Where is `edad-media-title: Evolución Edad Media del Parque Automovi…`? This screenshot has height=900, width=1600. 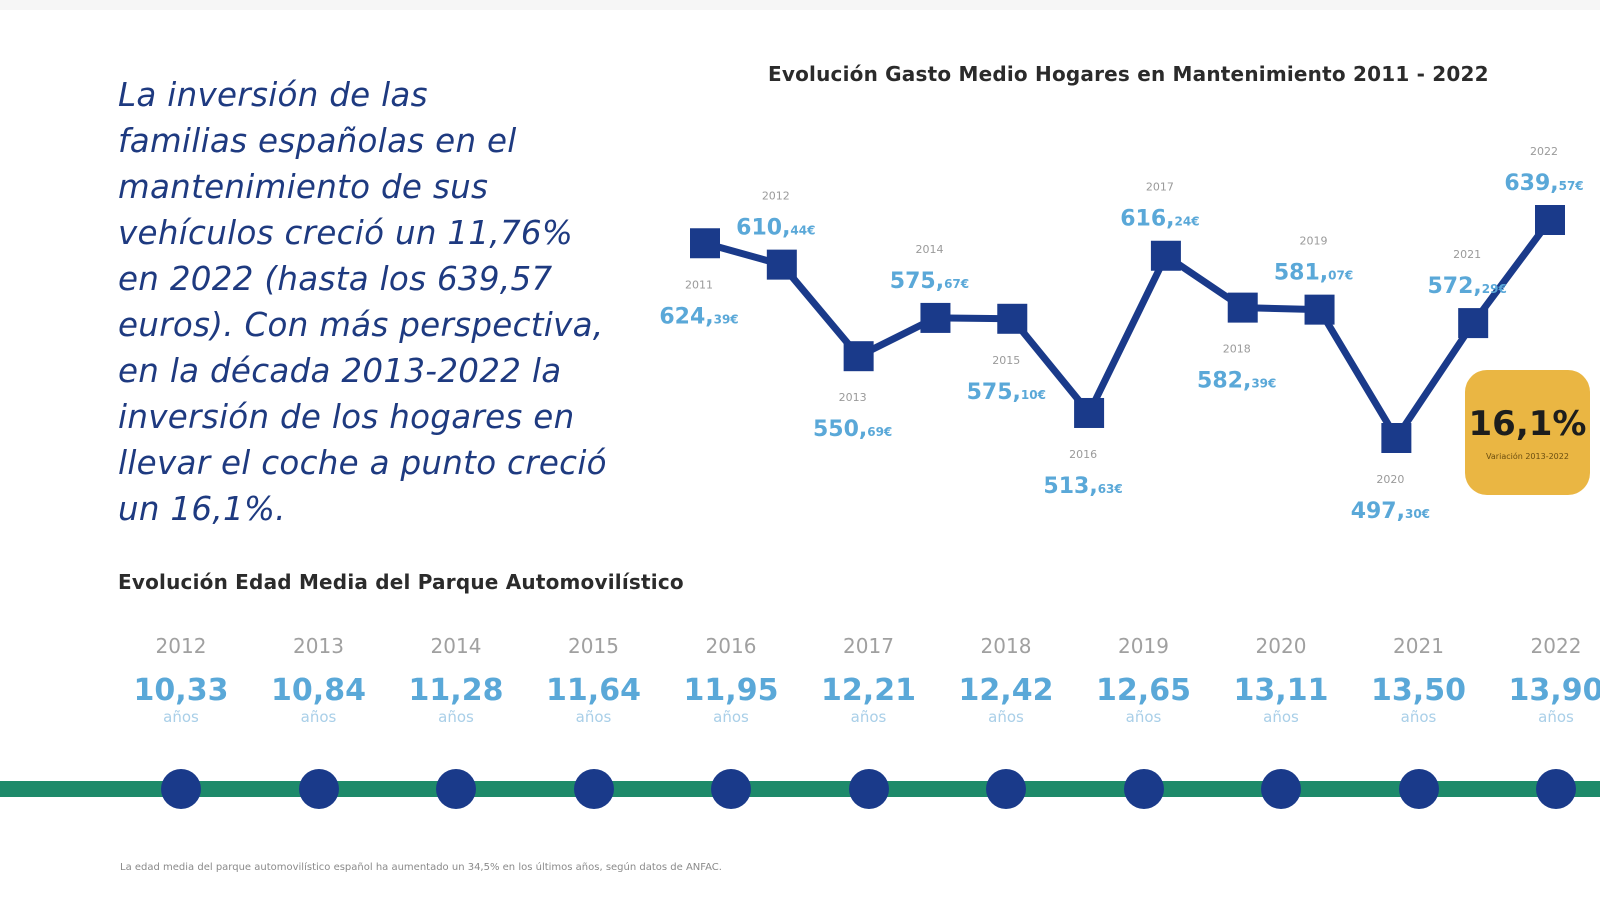 edad-media-title: Evolución Edad Media del Parque Automovi… is located at coordinates (401, 582).